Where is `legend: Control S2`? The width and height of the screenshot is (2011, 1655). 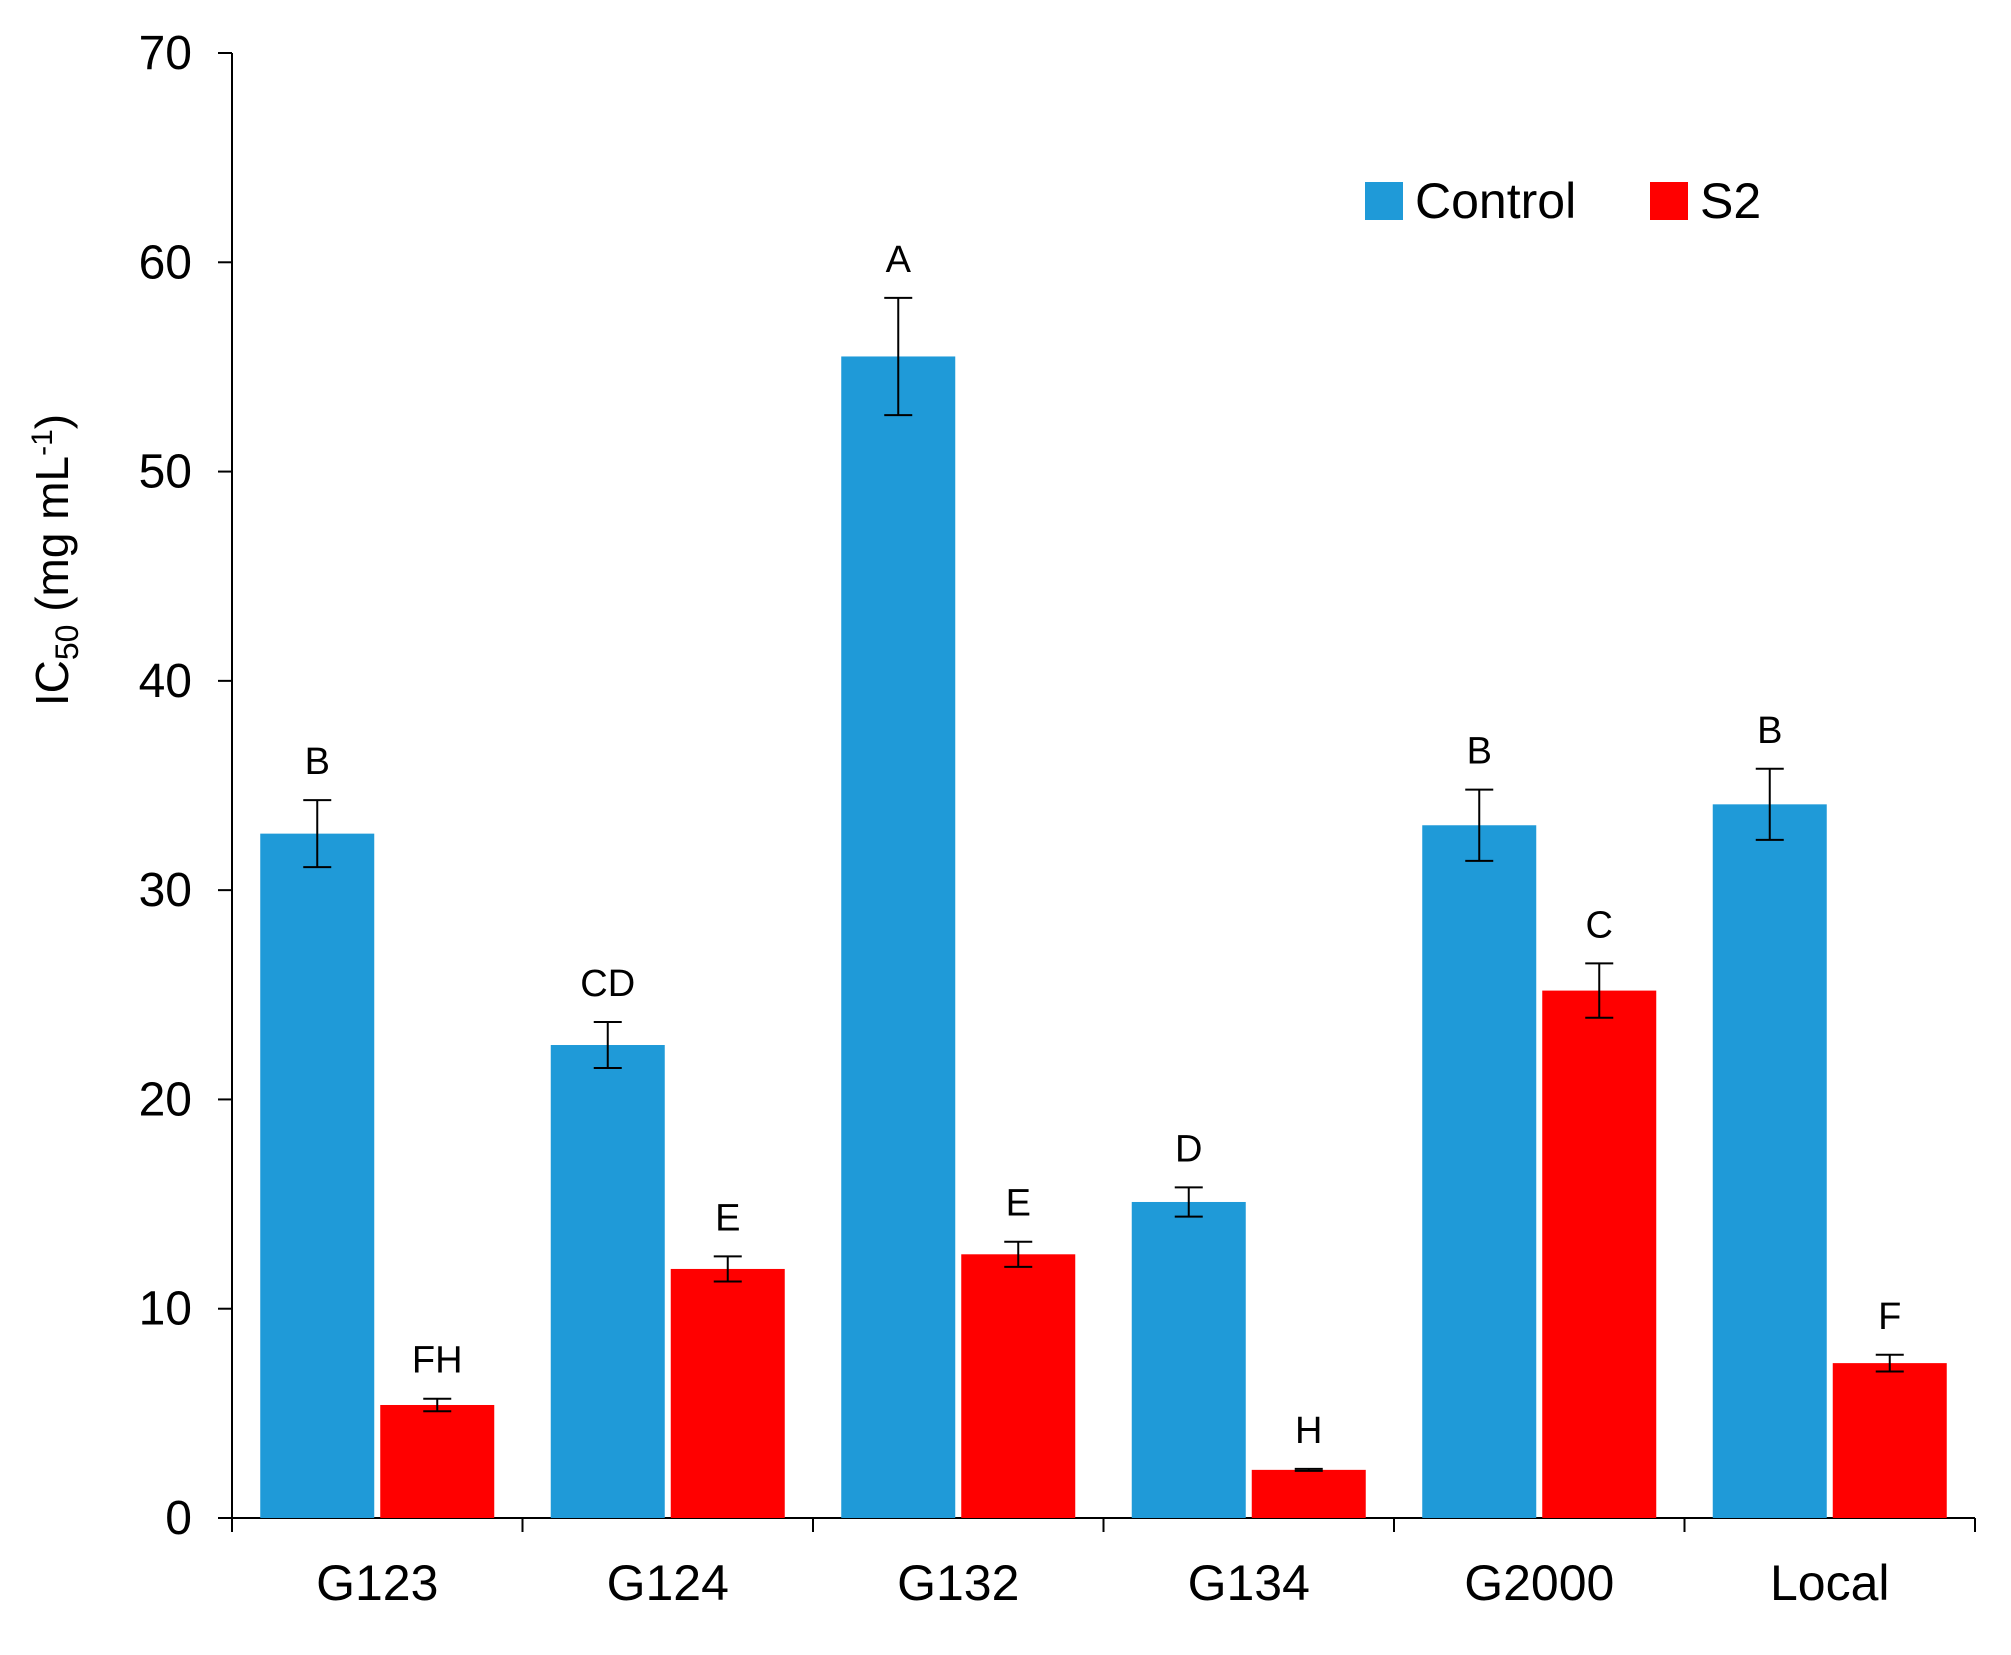
legend: Control S2 is located at coordinates (1563, 201).